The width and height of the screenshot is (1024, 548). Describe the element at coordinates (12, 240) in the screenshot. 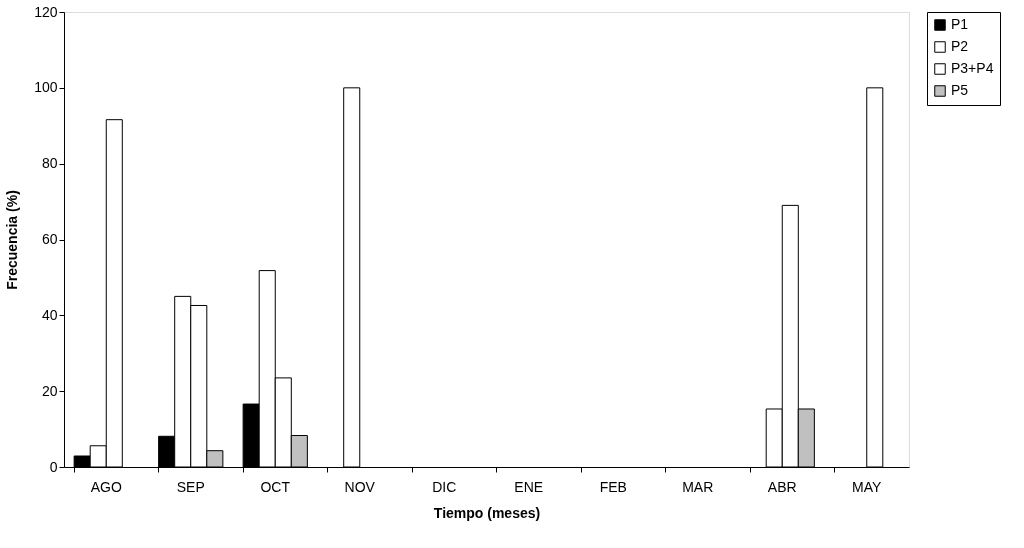

I see `y-axis-title: Frecuencia (%)` at that location.